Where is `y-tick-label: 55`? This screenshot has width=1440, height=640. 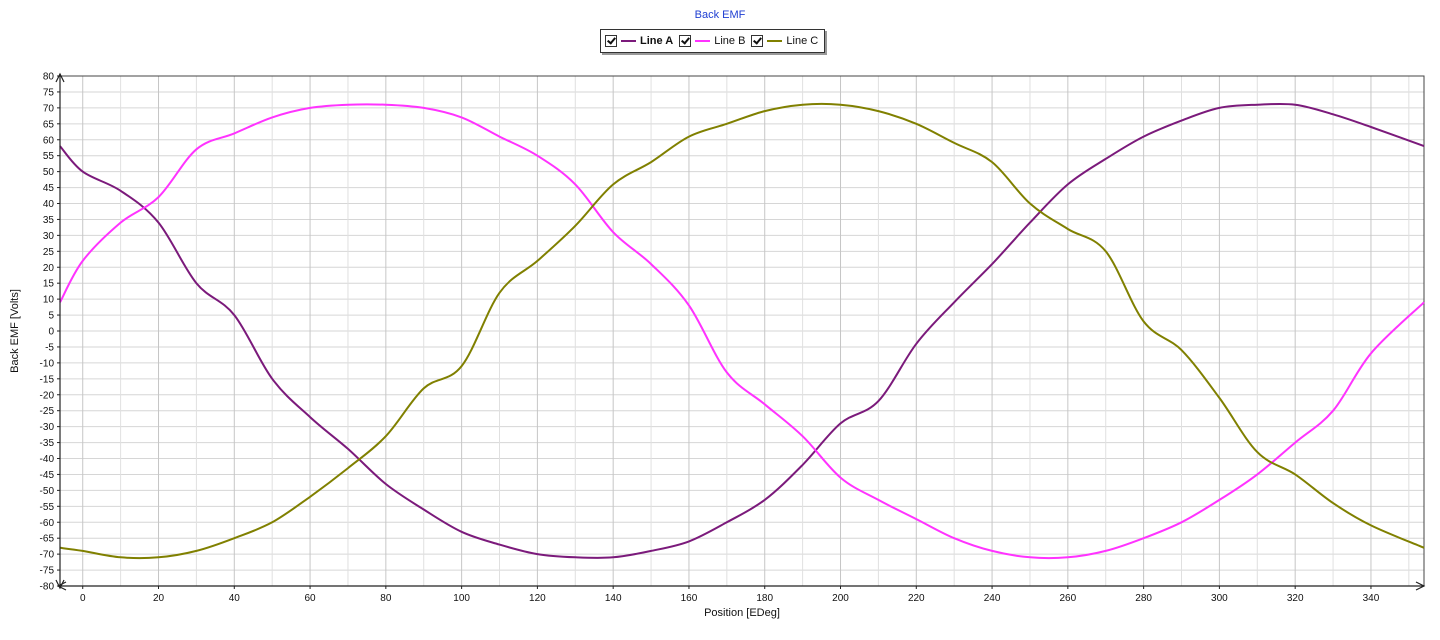 y-tick-label: 55 is located at coordinates (49, 156).